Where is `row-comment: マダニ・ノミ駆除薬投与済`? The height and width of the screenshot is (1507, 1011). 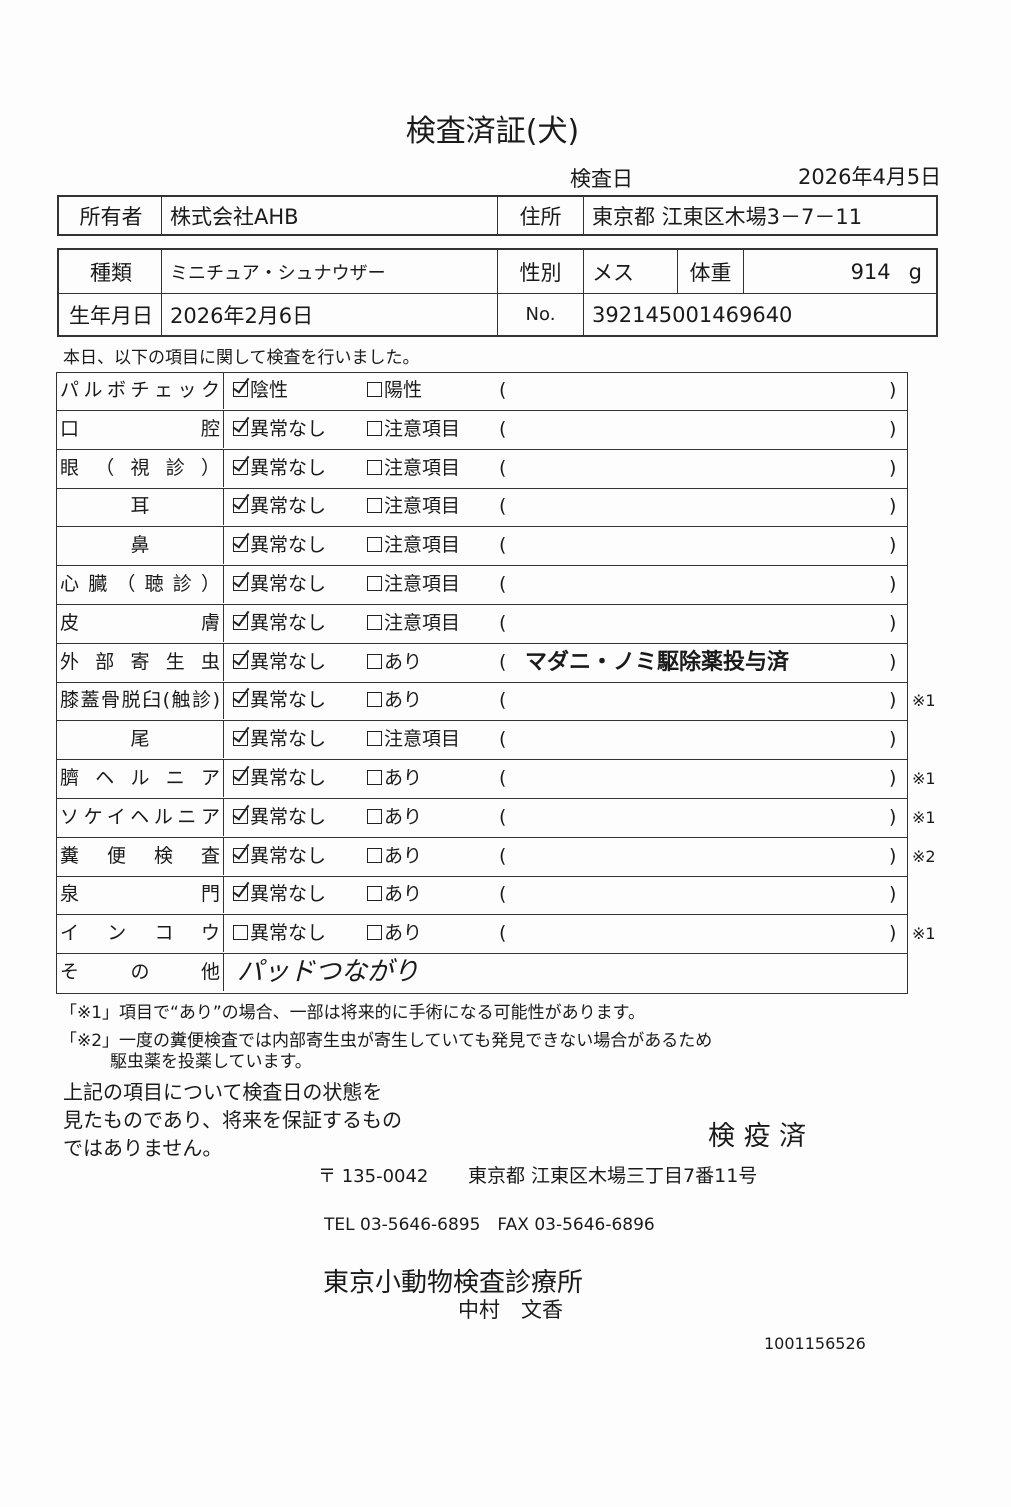 row-comment: マダニ・ノミ駆除薬投与済 is located at coordinates (657, 662).